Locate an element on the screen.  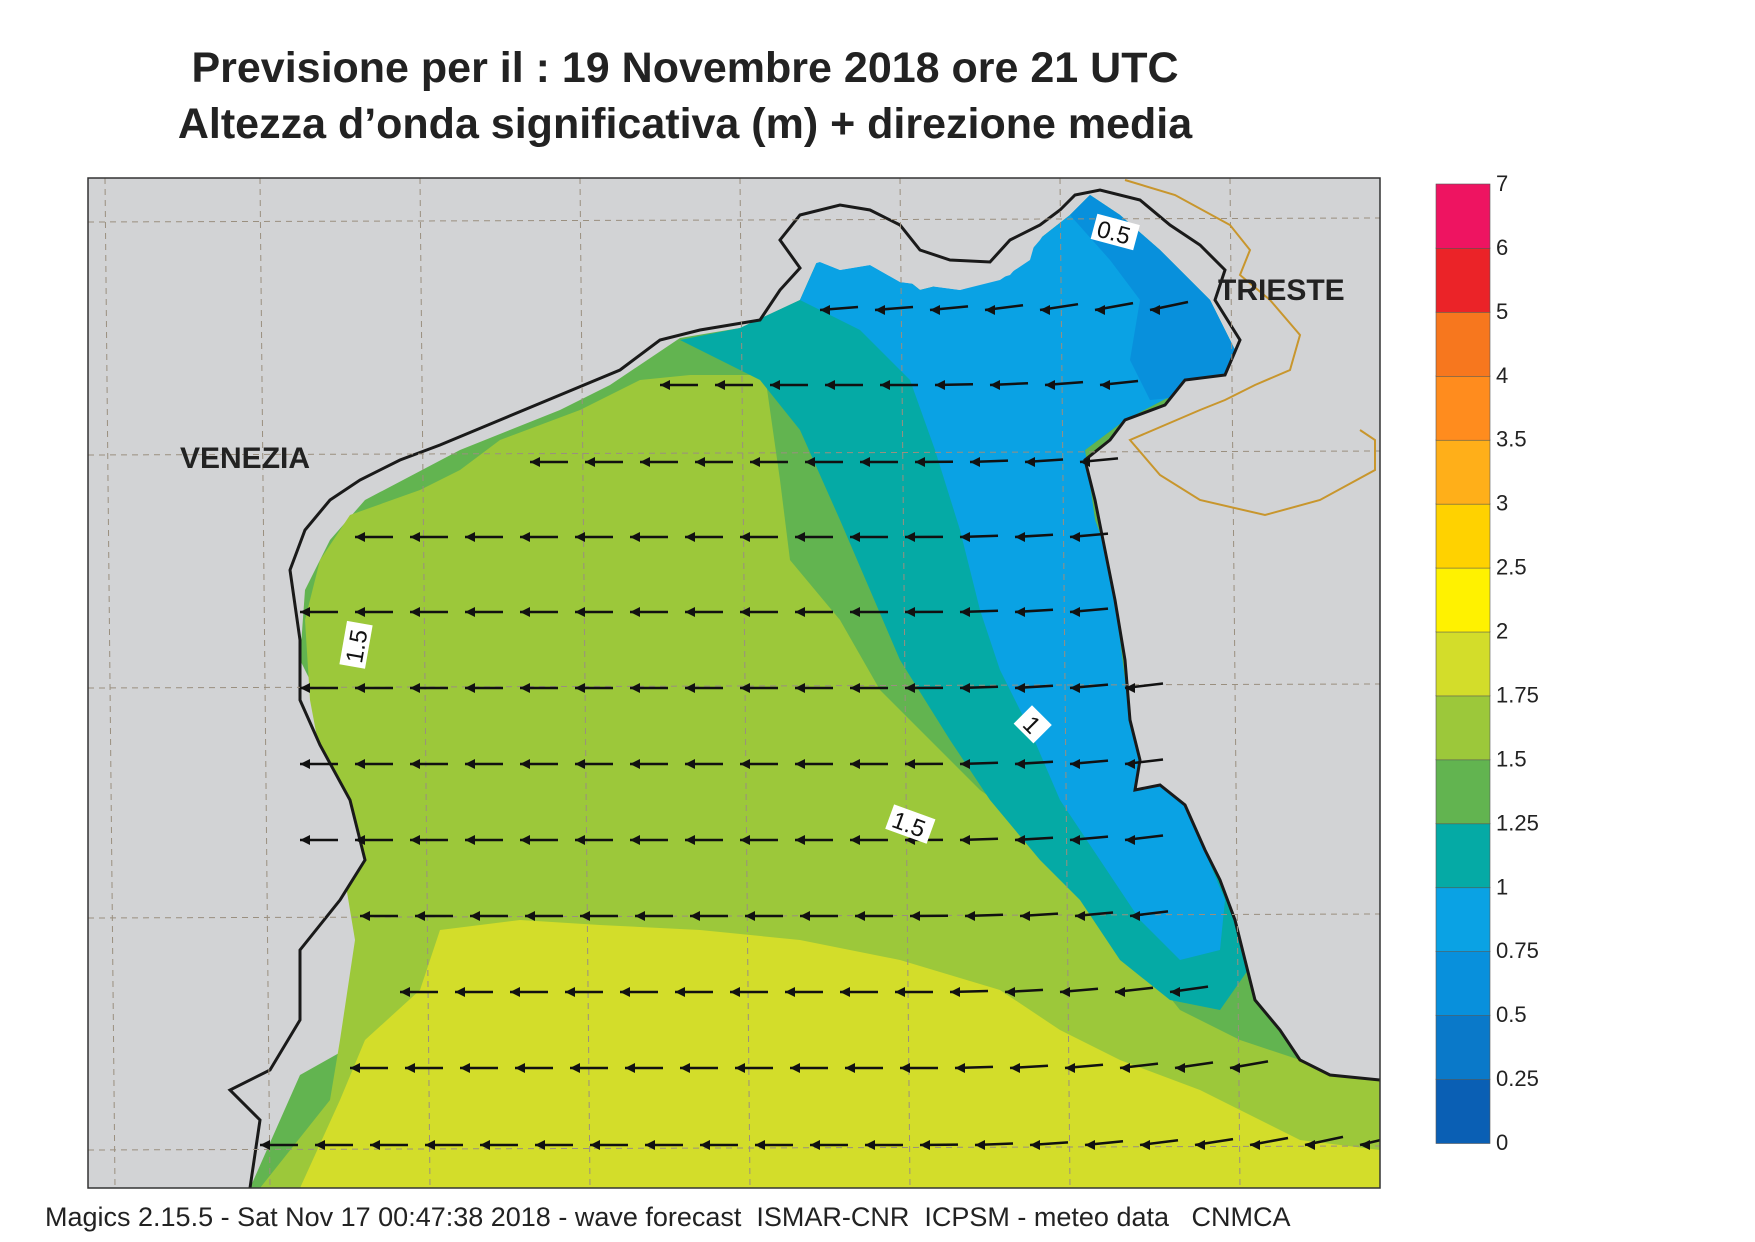
legend-tick-label: 0.25 is located at coordinates (1517, 1078).